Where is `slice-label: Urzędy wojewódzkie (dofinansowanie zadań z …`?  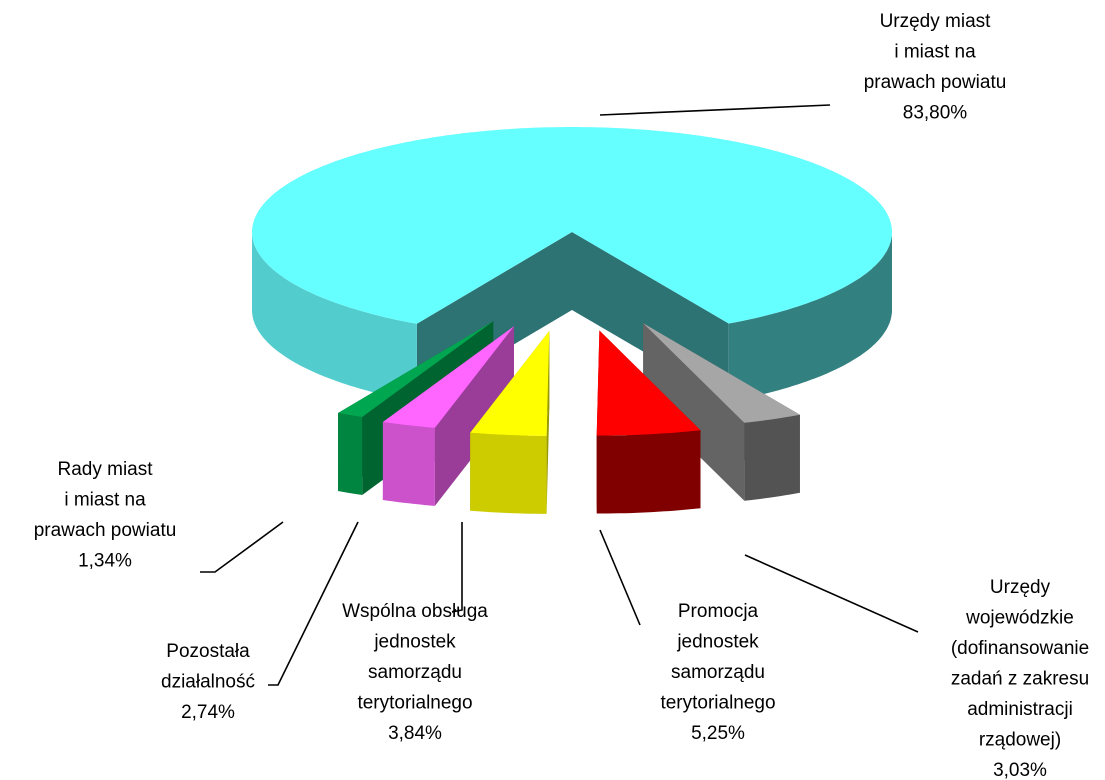 slice-label: Urzędy wojewódzkie (dofinansowanie zadań z … is located at coordinates (1020, 664).